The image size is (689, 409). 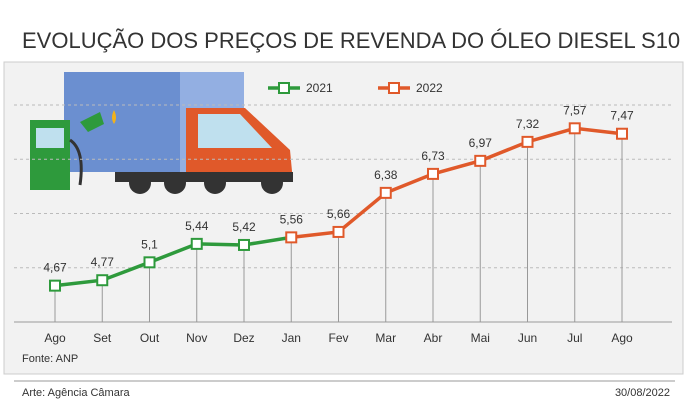 What do you see at coordinates (339, 214) in the screenshot?
I see `value-label: 5,66` at bounding box center [339, 214].